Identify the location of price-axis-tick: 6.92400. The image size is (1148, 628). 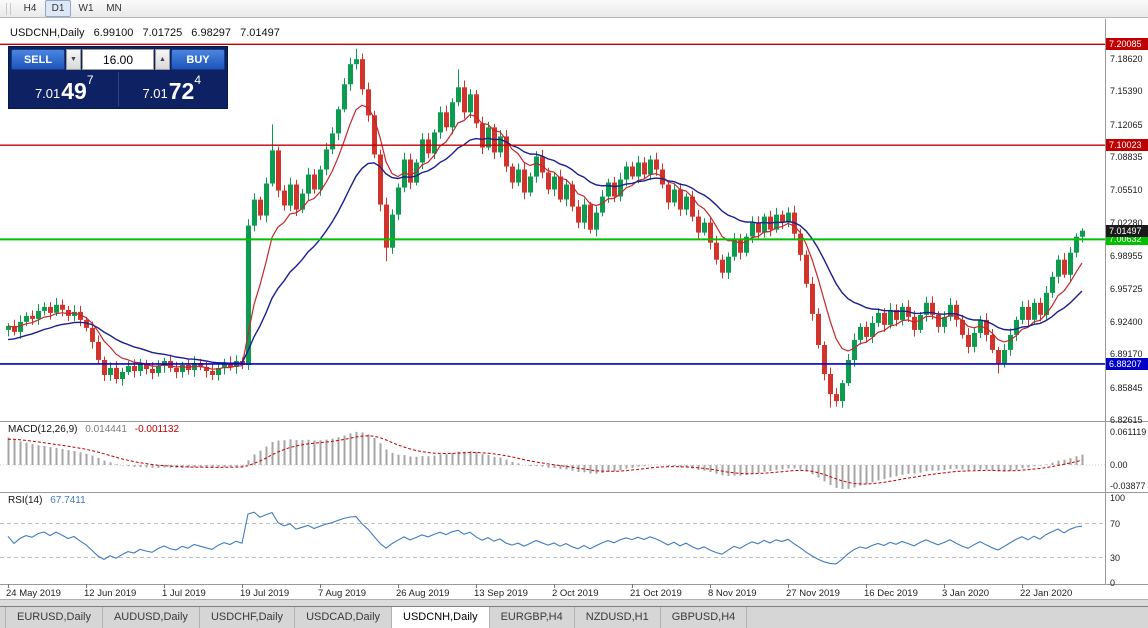
(1126, 321).